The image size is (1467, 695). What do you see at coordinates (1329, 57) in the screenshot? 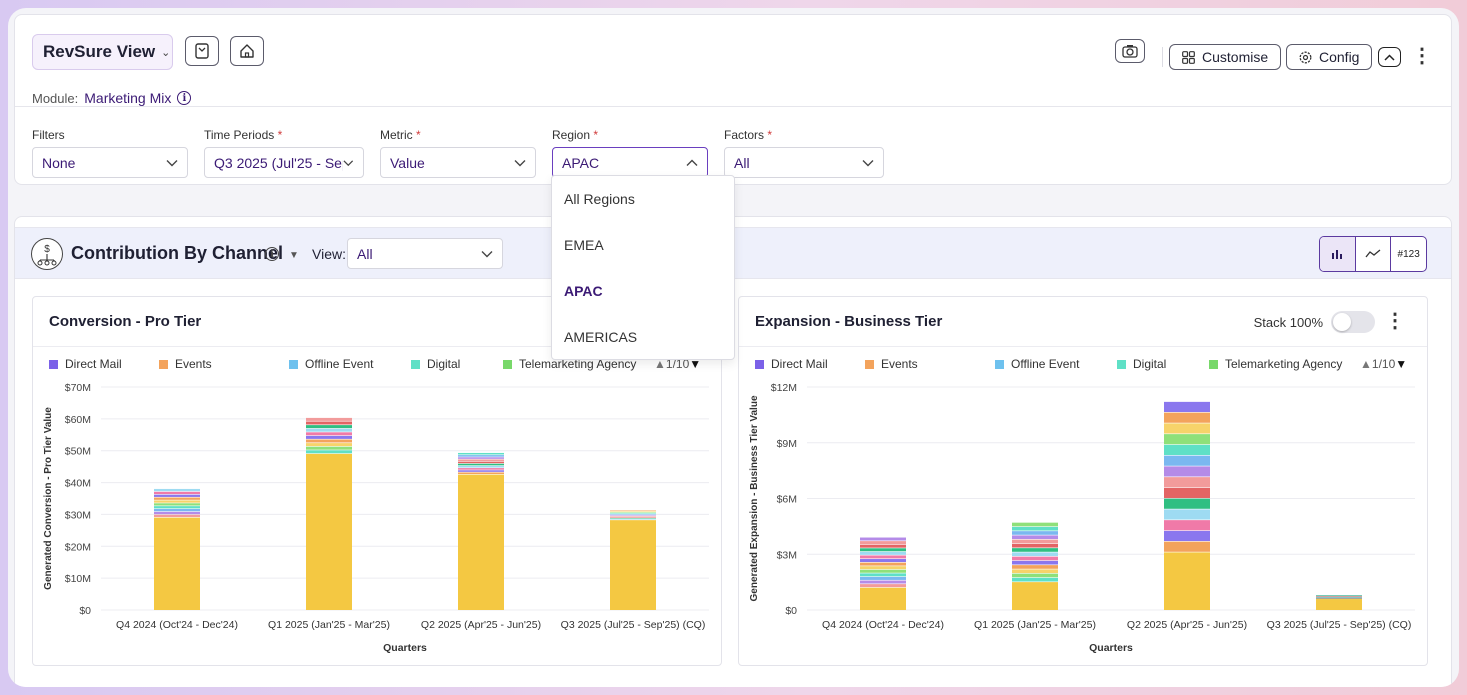
I see `config-button: Config` at bounding box center [1329, 57].